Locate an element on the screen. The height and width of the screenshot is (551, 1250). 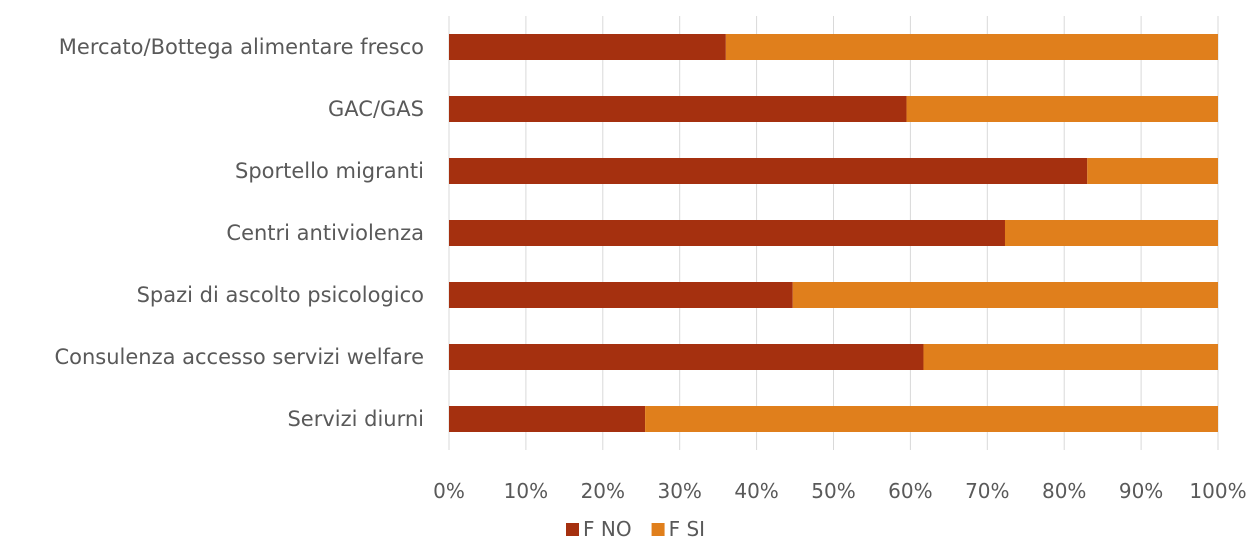
x-tick-label: 60% is located at coordinates (910, 491).